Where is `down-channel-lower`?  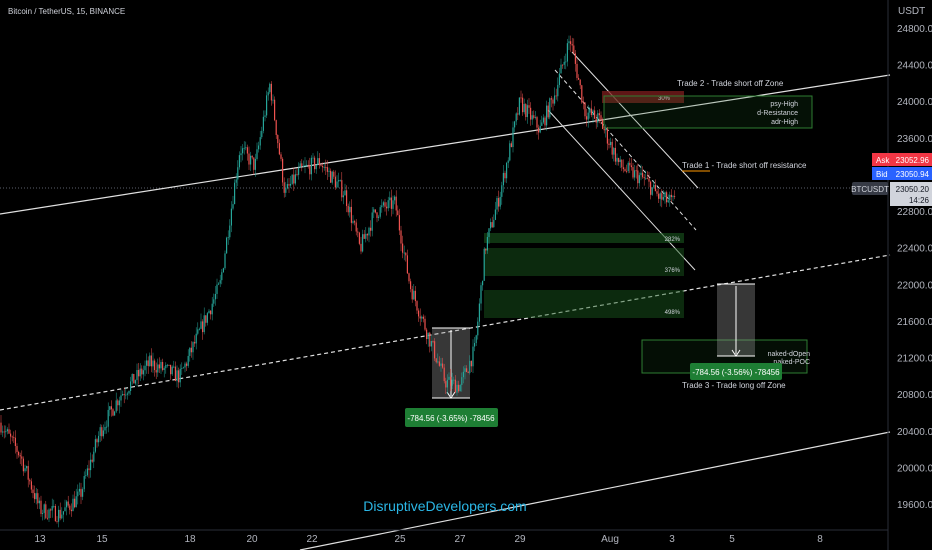 down-channel-lower is located at coordinates (621, 190).